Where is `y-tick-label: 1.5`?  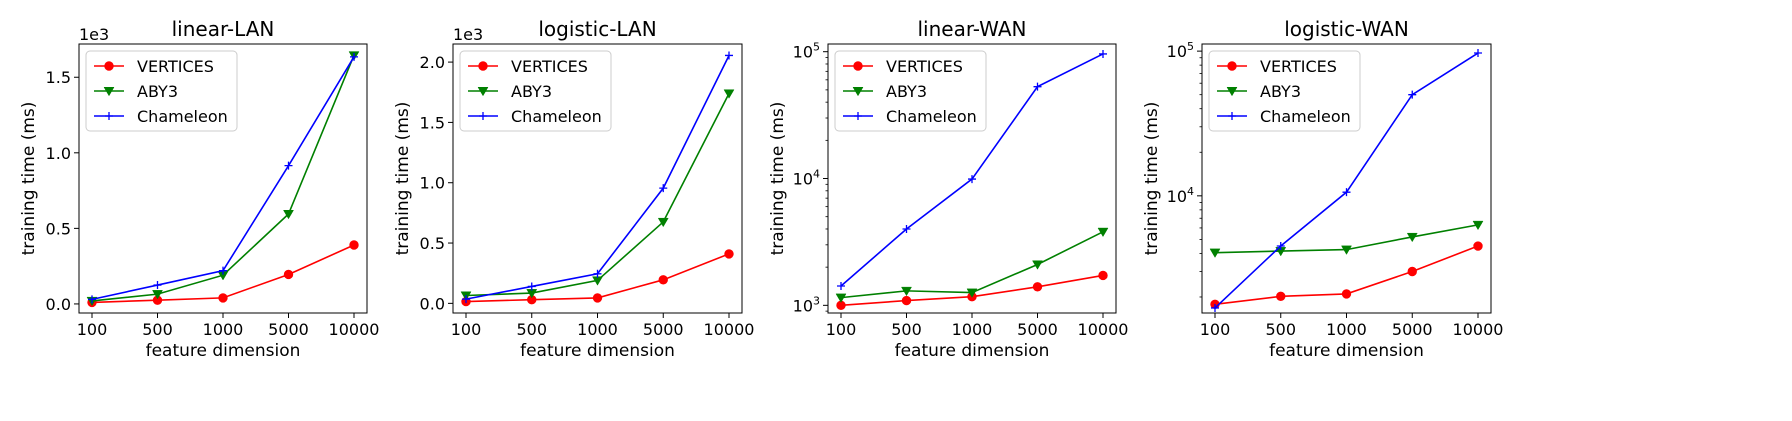 y-tick-label: 1.5 is located at coordinates (432, 122).